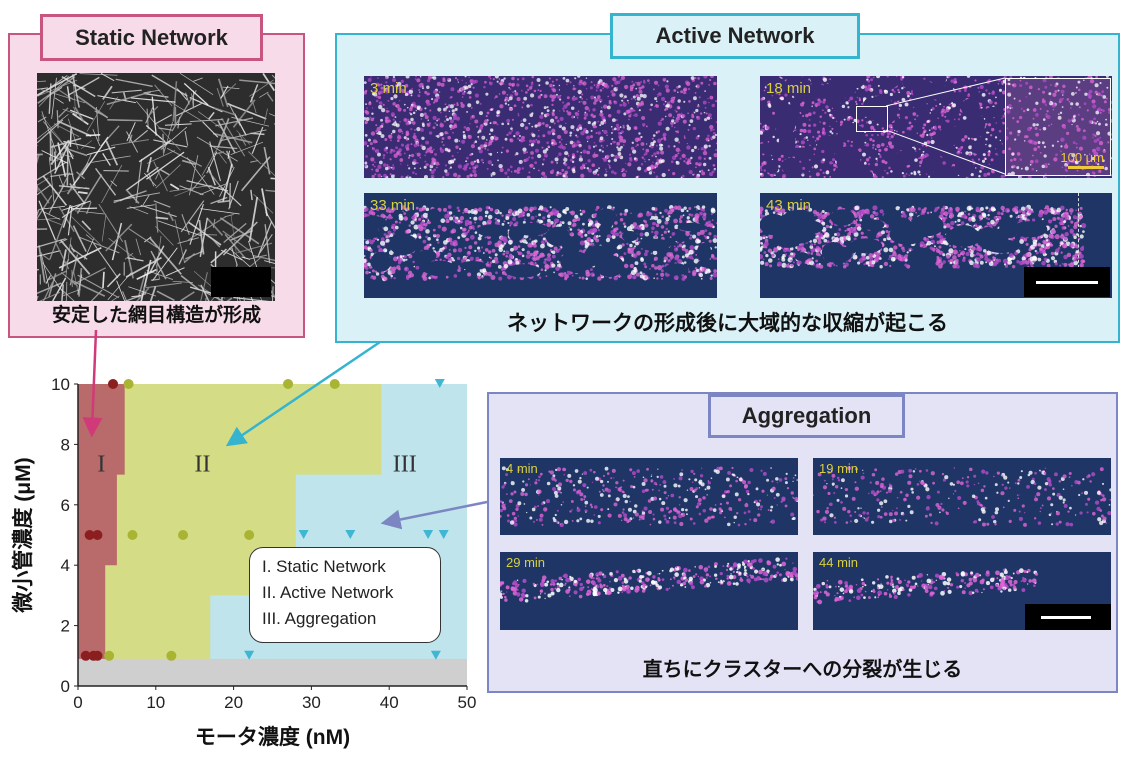 The image size is (1121, 767). I want to click on x-tick-label: 40, so click(389, 702).